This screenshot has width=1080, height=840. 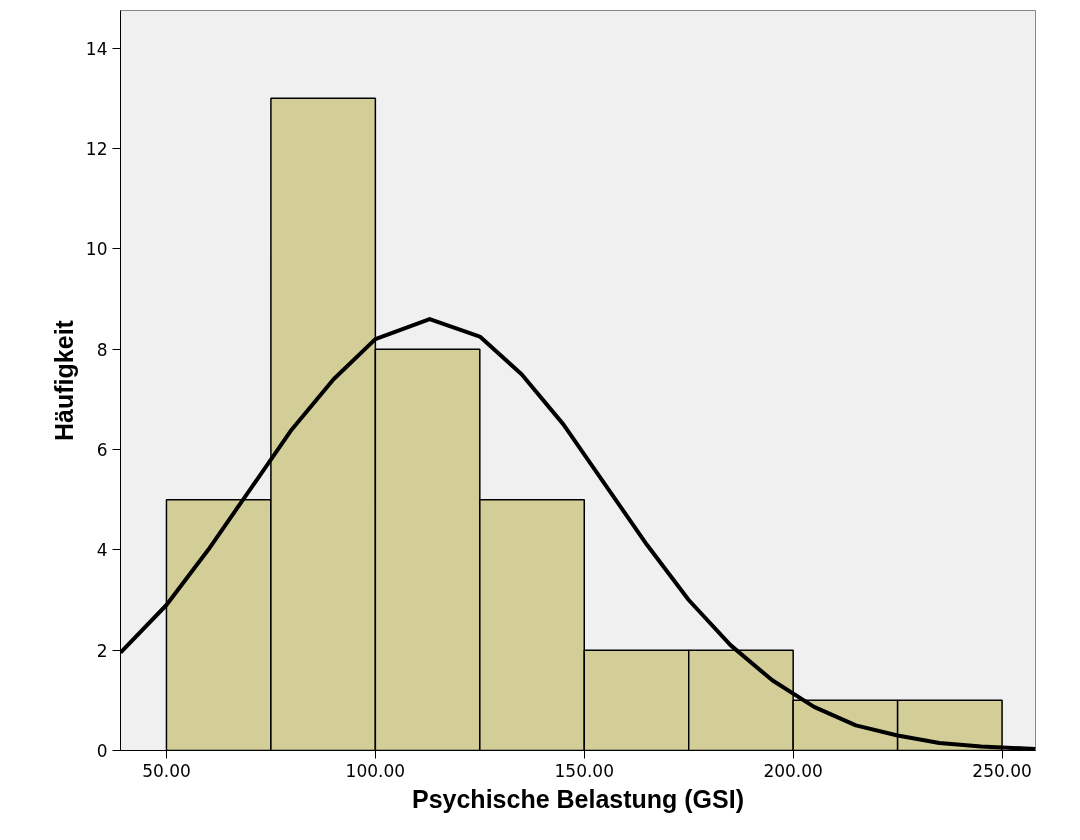 What do you see at coordinates (102, 550) in the screenshot?
I see `y-tick-label: 4` at bounding box center [102, 550].